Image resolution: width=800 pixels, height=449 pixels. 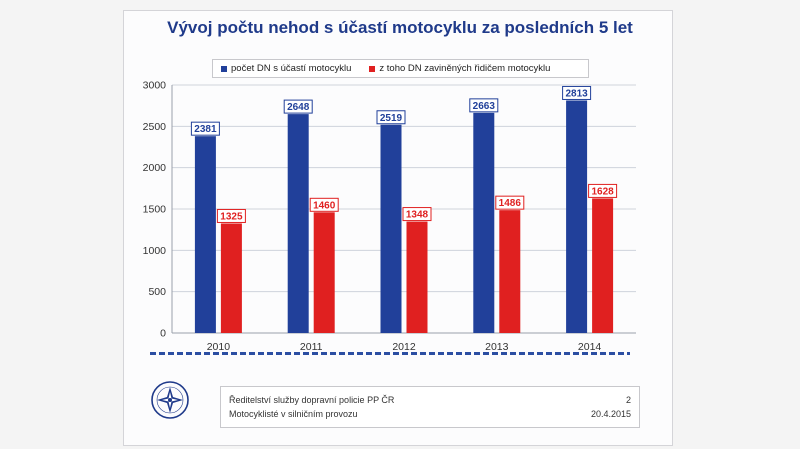 What do you see at coordinates (404, 347) in the screenshot?
I see `x-tick-label: 2012` at bounding box center [404, 347].